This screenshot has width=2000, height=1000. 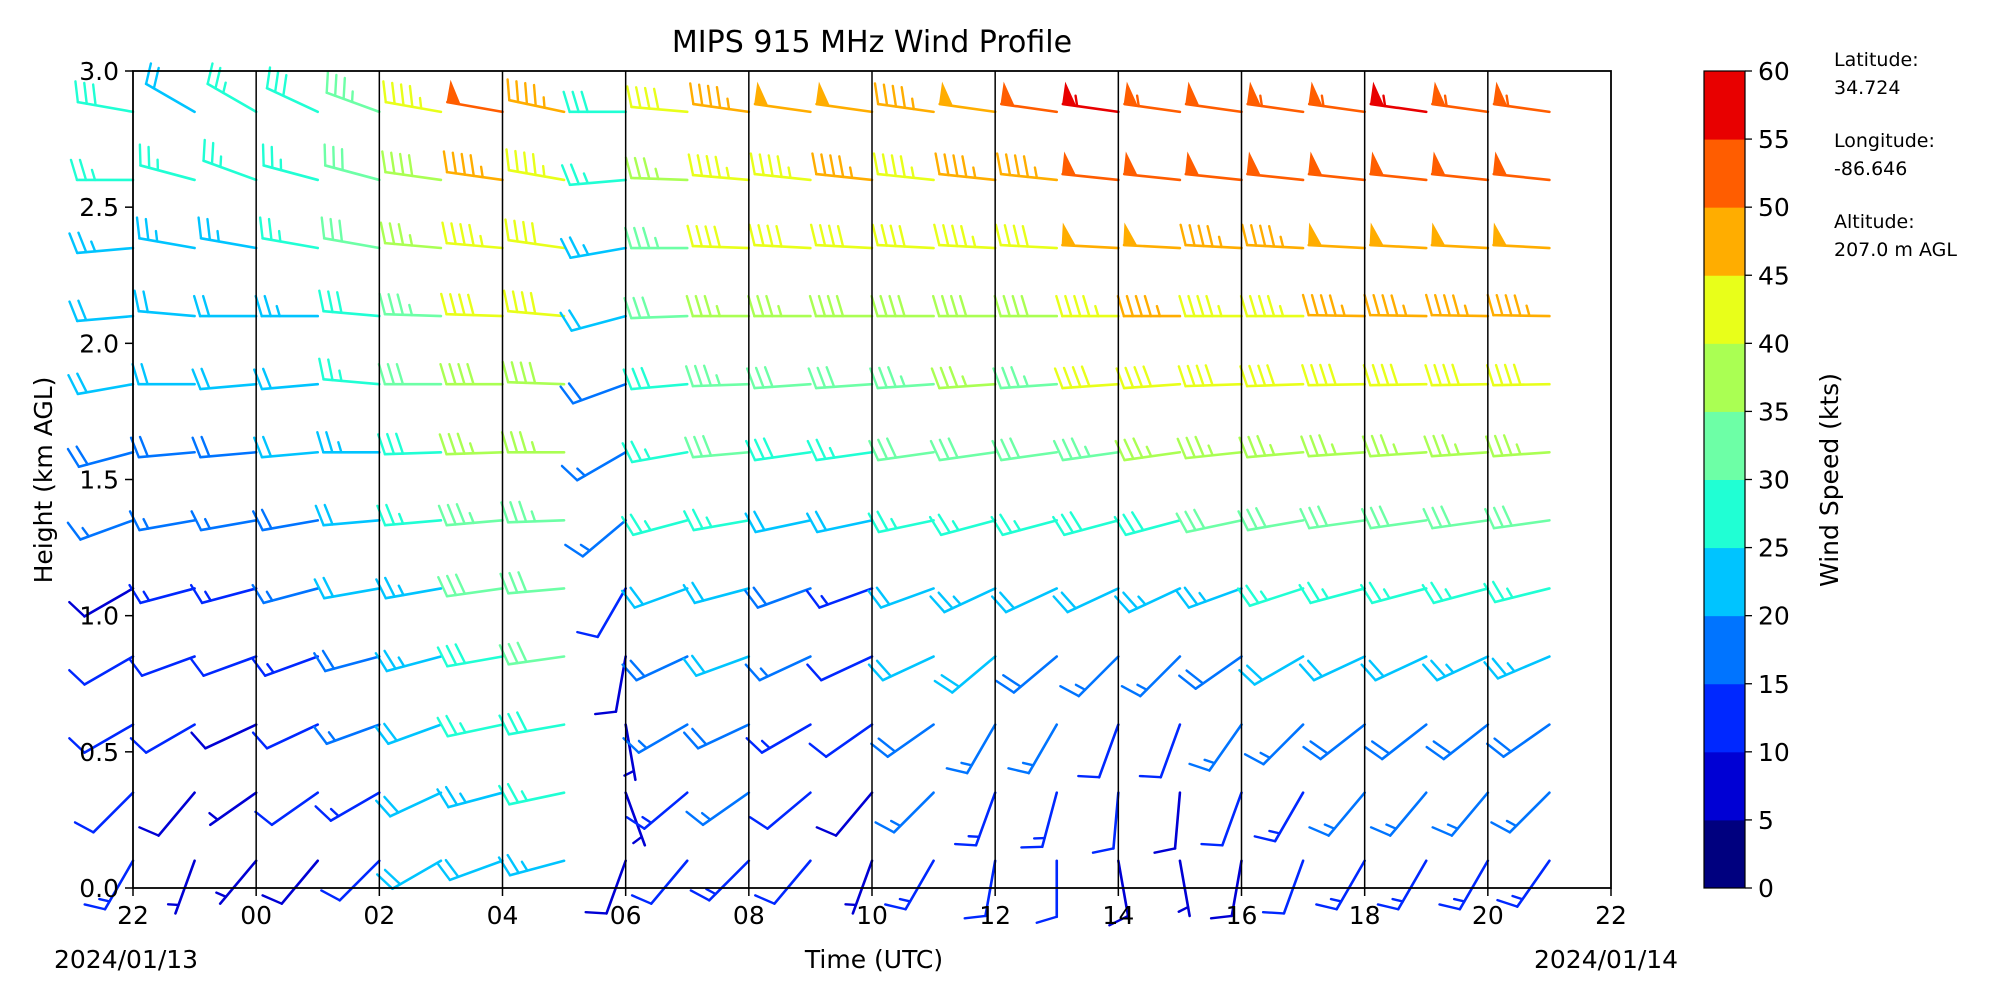 I want to click on end-date-label: 2024/01/14, so click(x=1606, y=959).